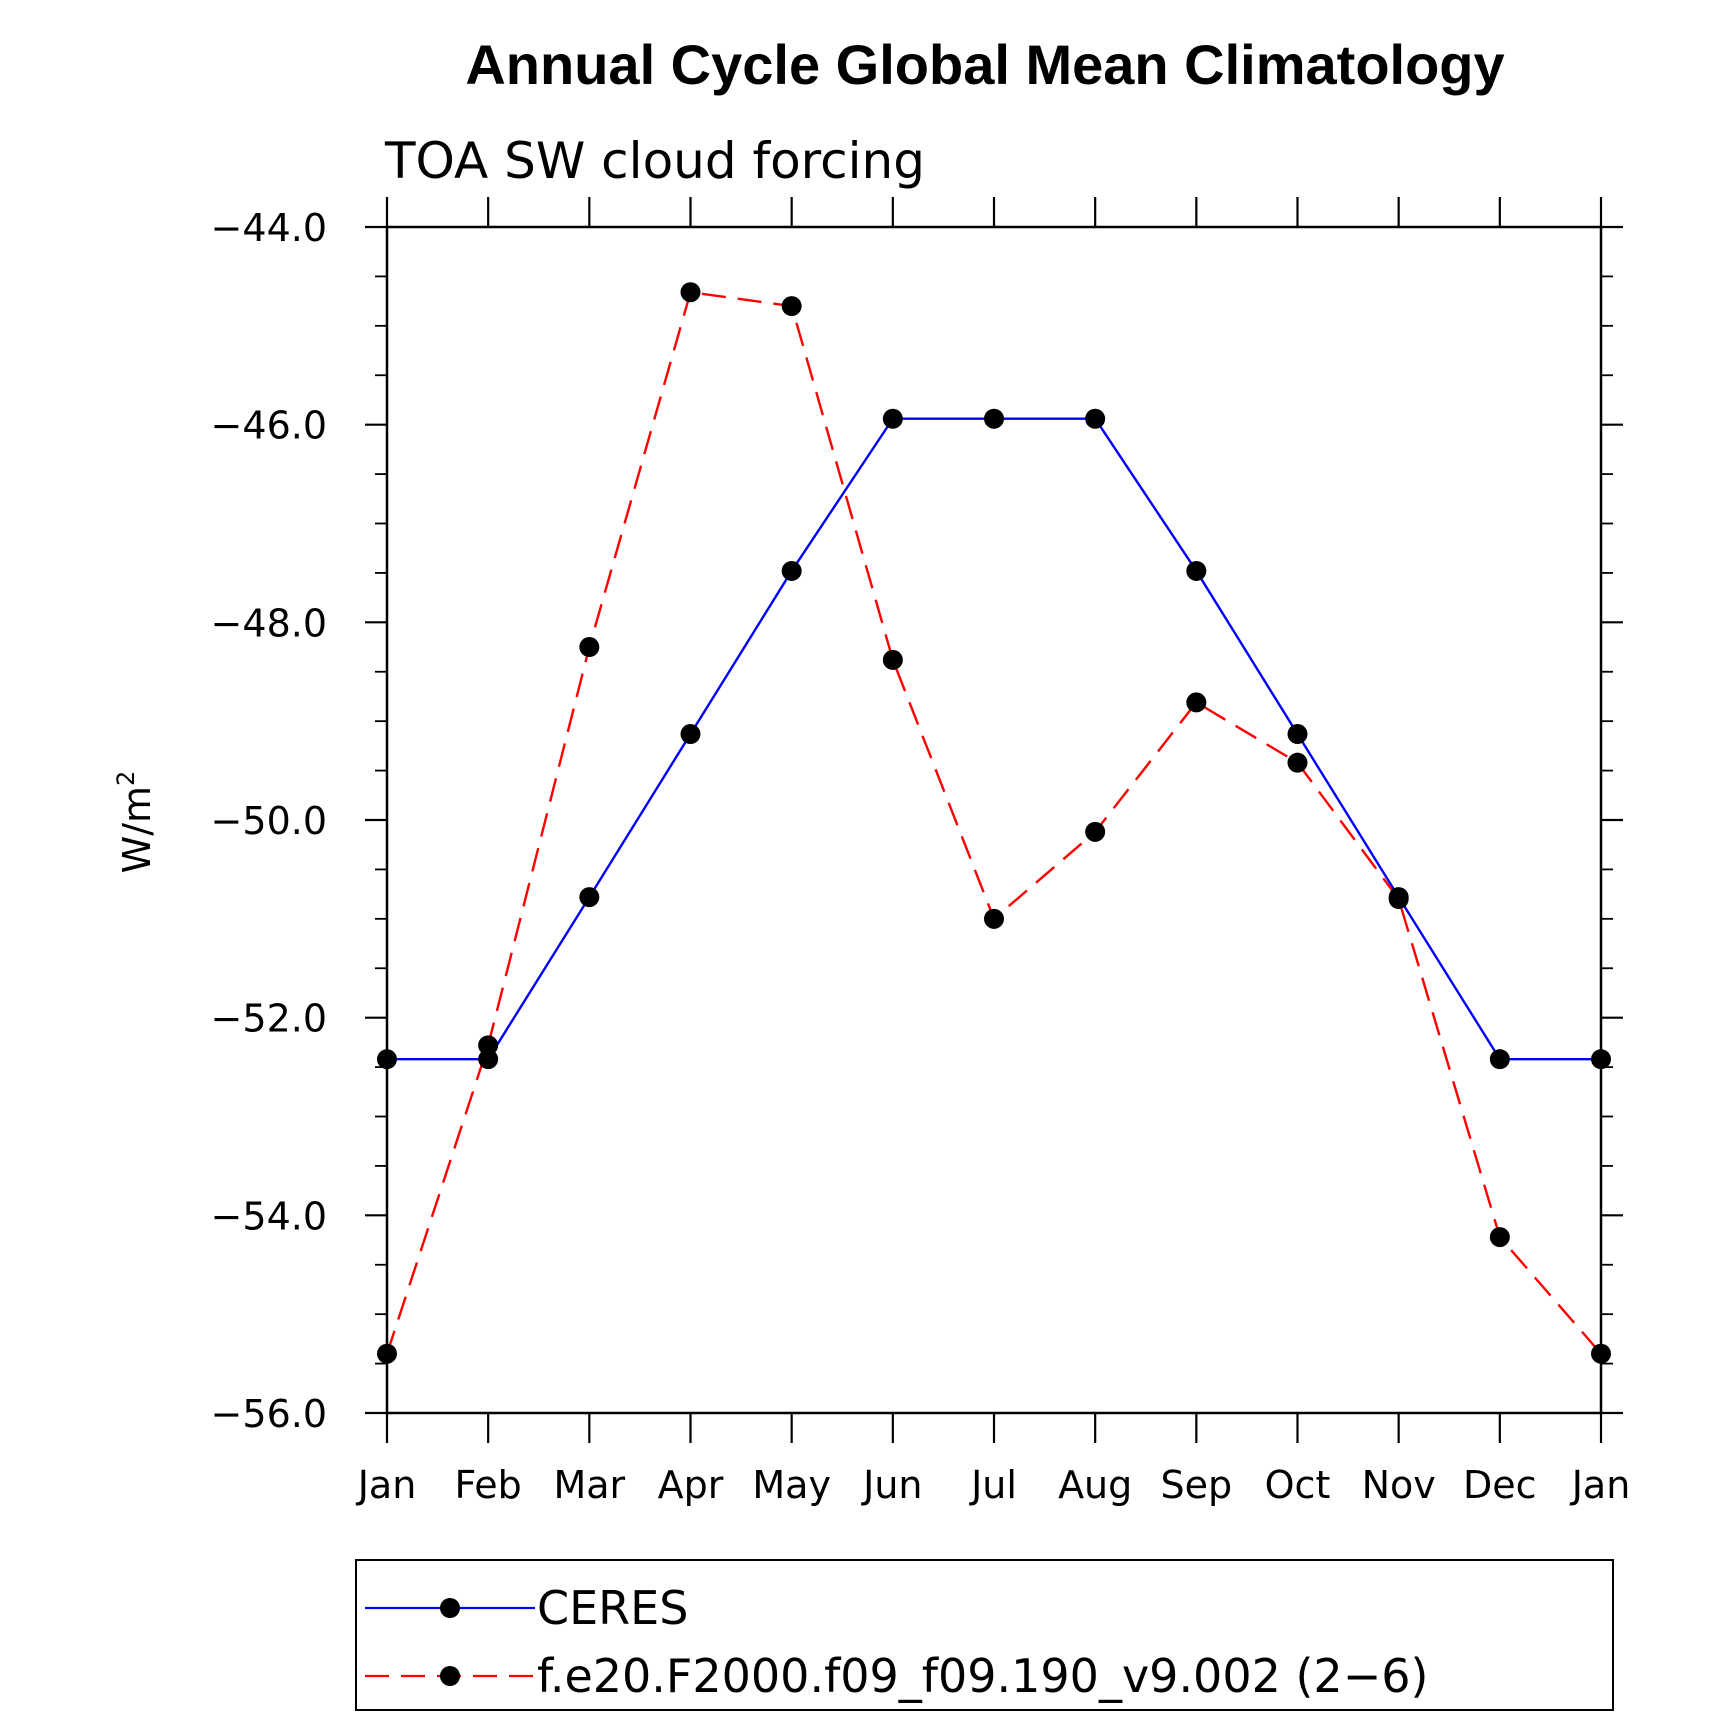 This screenshot has width=1710, height=1713. Describe the element at coordinates (1298, 1485) in the screenshot. I see `x-tick-label: Oct` at that location.